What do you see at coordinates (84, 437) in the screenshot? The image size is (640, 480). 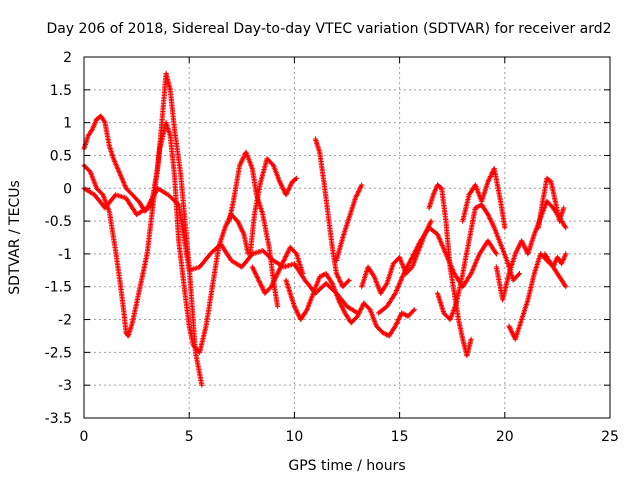 I see `x-tick-label: 0` at bounding box center [84, 437].